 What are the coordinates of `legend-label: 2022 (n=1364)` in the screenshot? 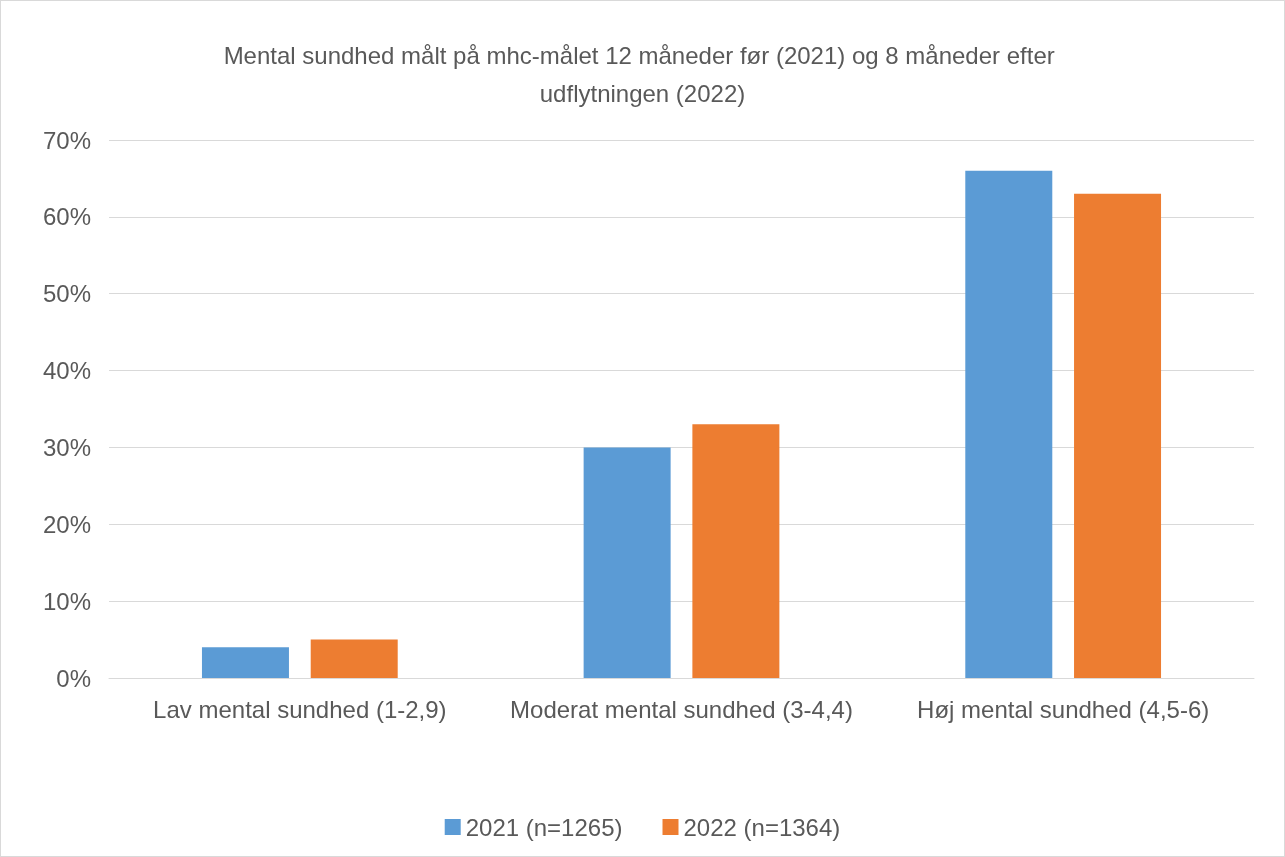 It's located at (762, 827).